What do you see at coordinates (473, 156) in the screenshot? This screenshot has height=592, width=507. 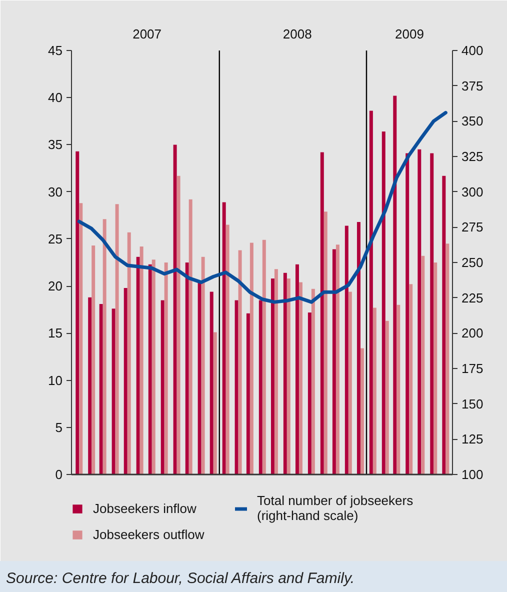 I see `y2-tick-label: 325` at bounding box center [473, 156].